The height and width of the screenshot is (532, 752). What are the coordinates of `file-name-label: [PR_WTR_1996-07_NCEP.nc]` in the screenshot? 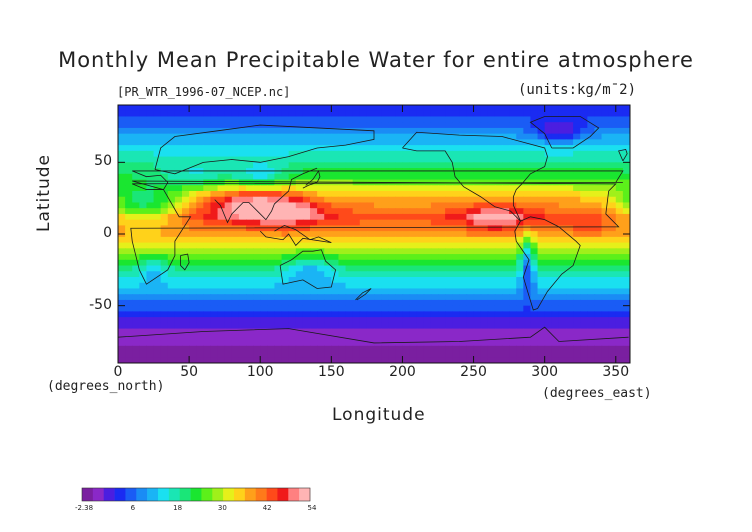 It's located at (204, 92).